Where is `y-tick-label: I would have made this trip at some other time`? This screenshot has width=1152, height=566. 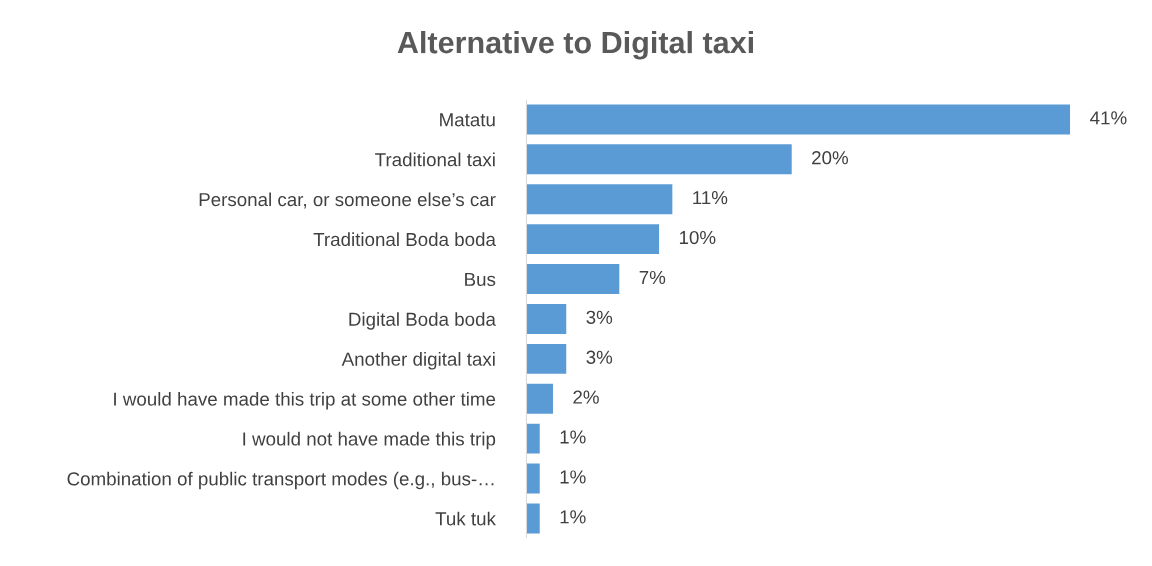 y-tick-label: I would have made this trip at some other time is located at coordinates (305, 400).